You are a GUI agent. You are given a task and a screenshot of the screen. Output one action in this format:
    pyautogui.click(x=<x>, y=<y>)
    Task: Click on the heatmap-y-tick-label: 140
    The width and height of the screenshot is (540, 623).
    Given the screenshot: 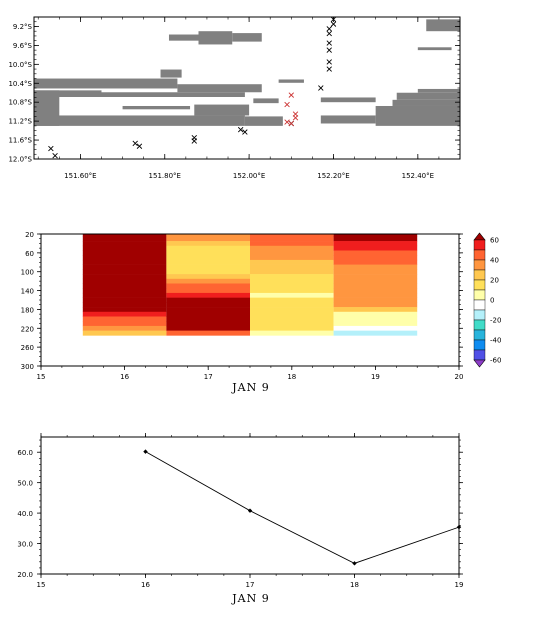 What is the action you would take?
    pyautogui.click(x=27, y=292)
    